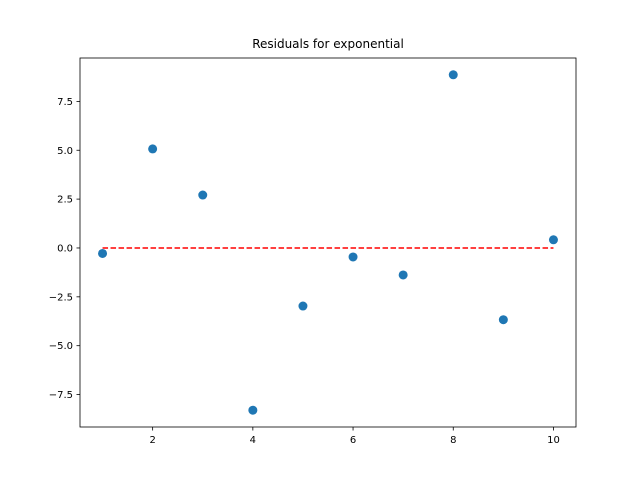 The width and height of the screenshot is (640, 480). What do you see at coordinates (61, 346) in the screenshot?
I see `y-tick-label: −5.0` at bounding box center [61, 346].